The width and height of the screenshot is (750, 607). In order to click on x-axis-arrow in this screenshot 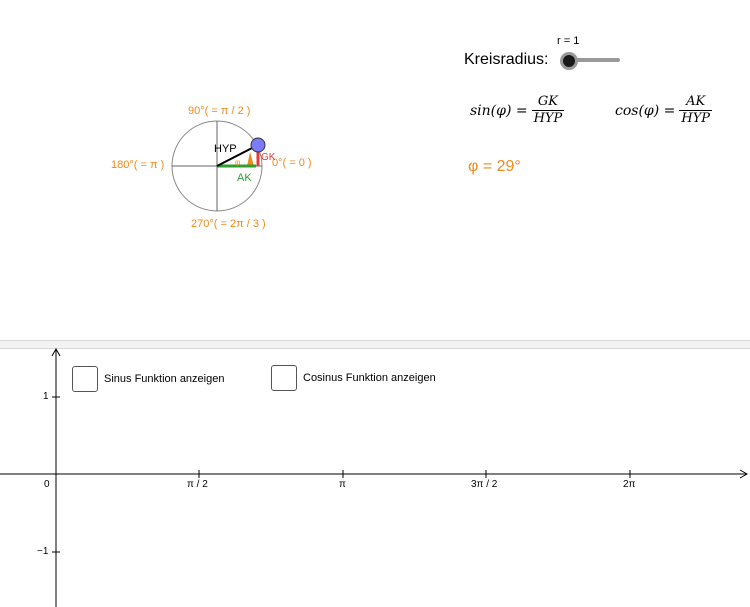, I will do `click(744, 474)`.